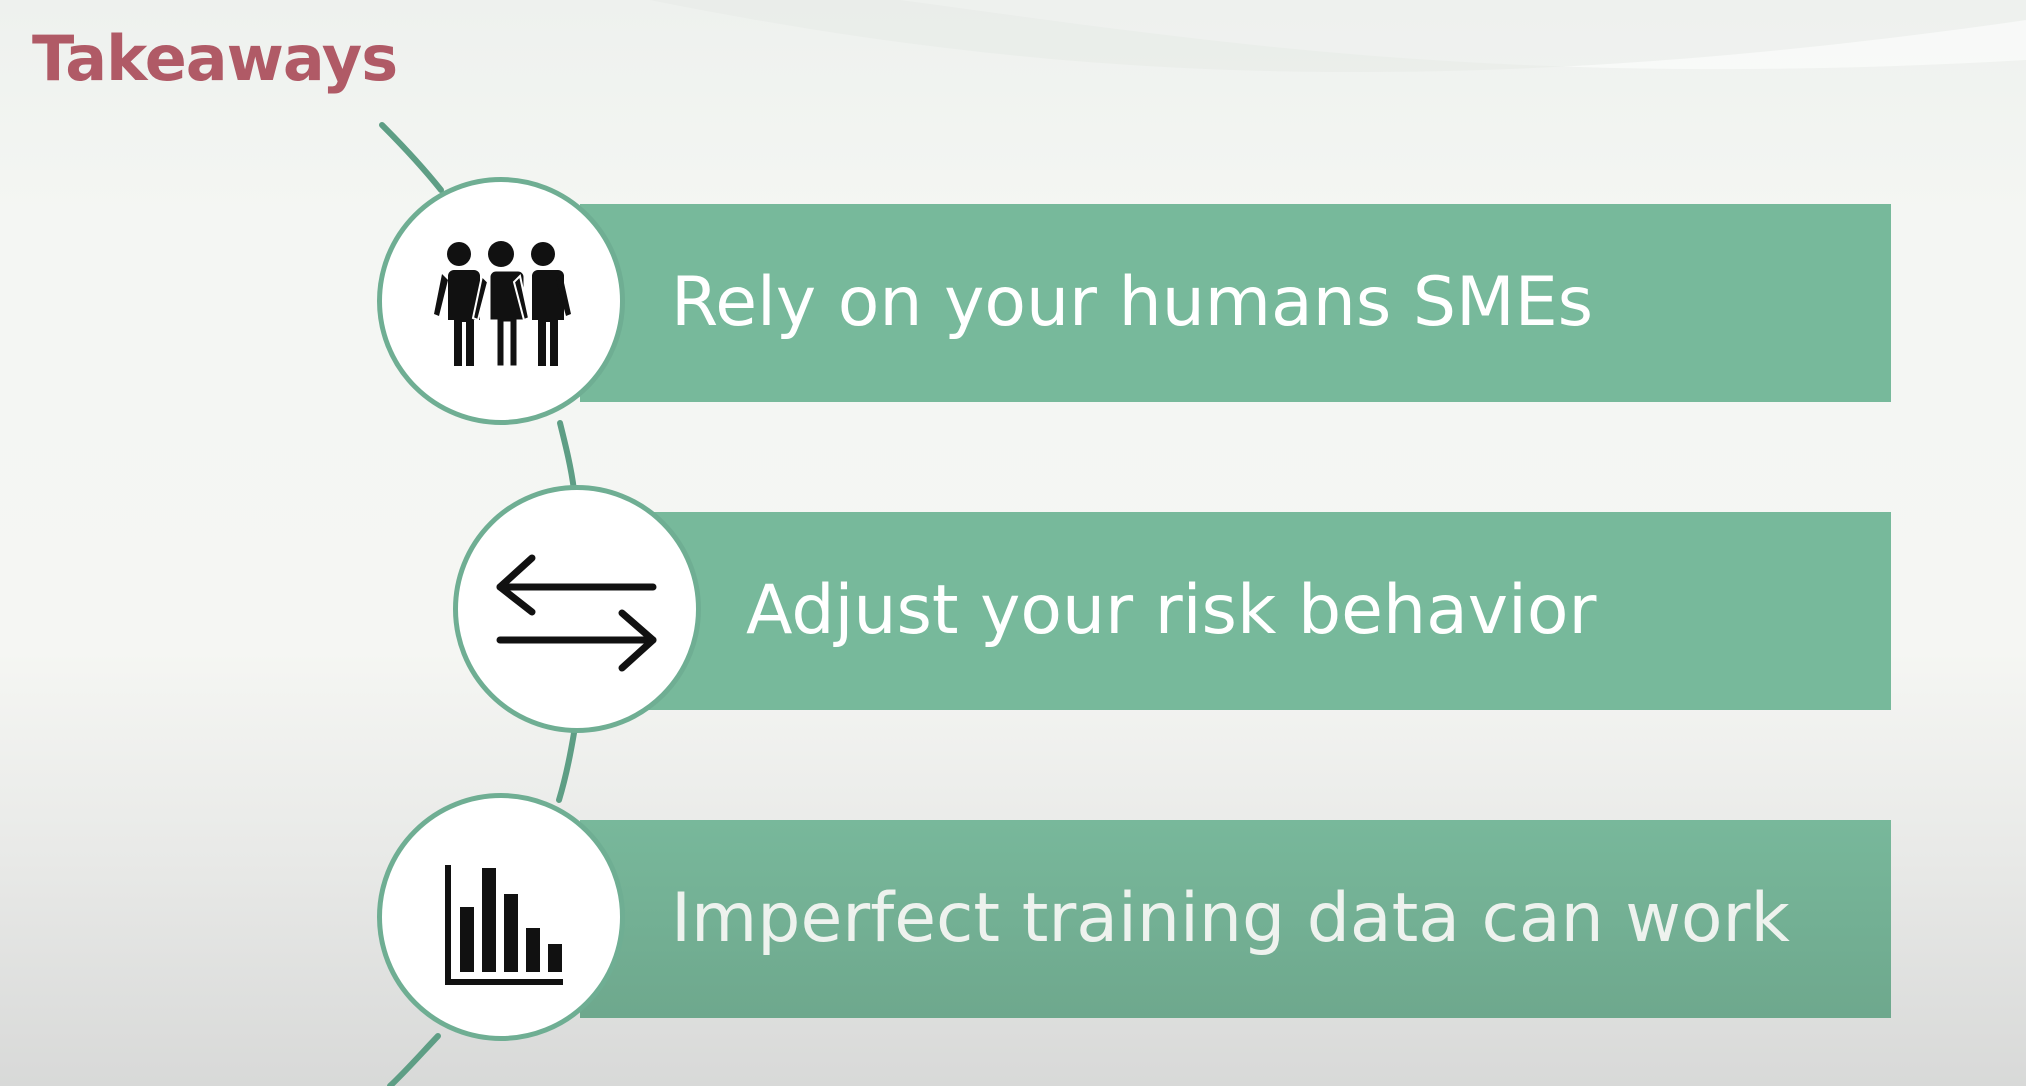  I want to click on slide-title: Takeaways, so click(215, 58).